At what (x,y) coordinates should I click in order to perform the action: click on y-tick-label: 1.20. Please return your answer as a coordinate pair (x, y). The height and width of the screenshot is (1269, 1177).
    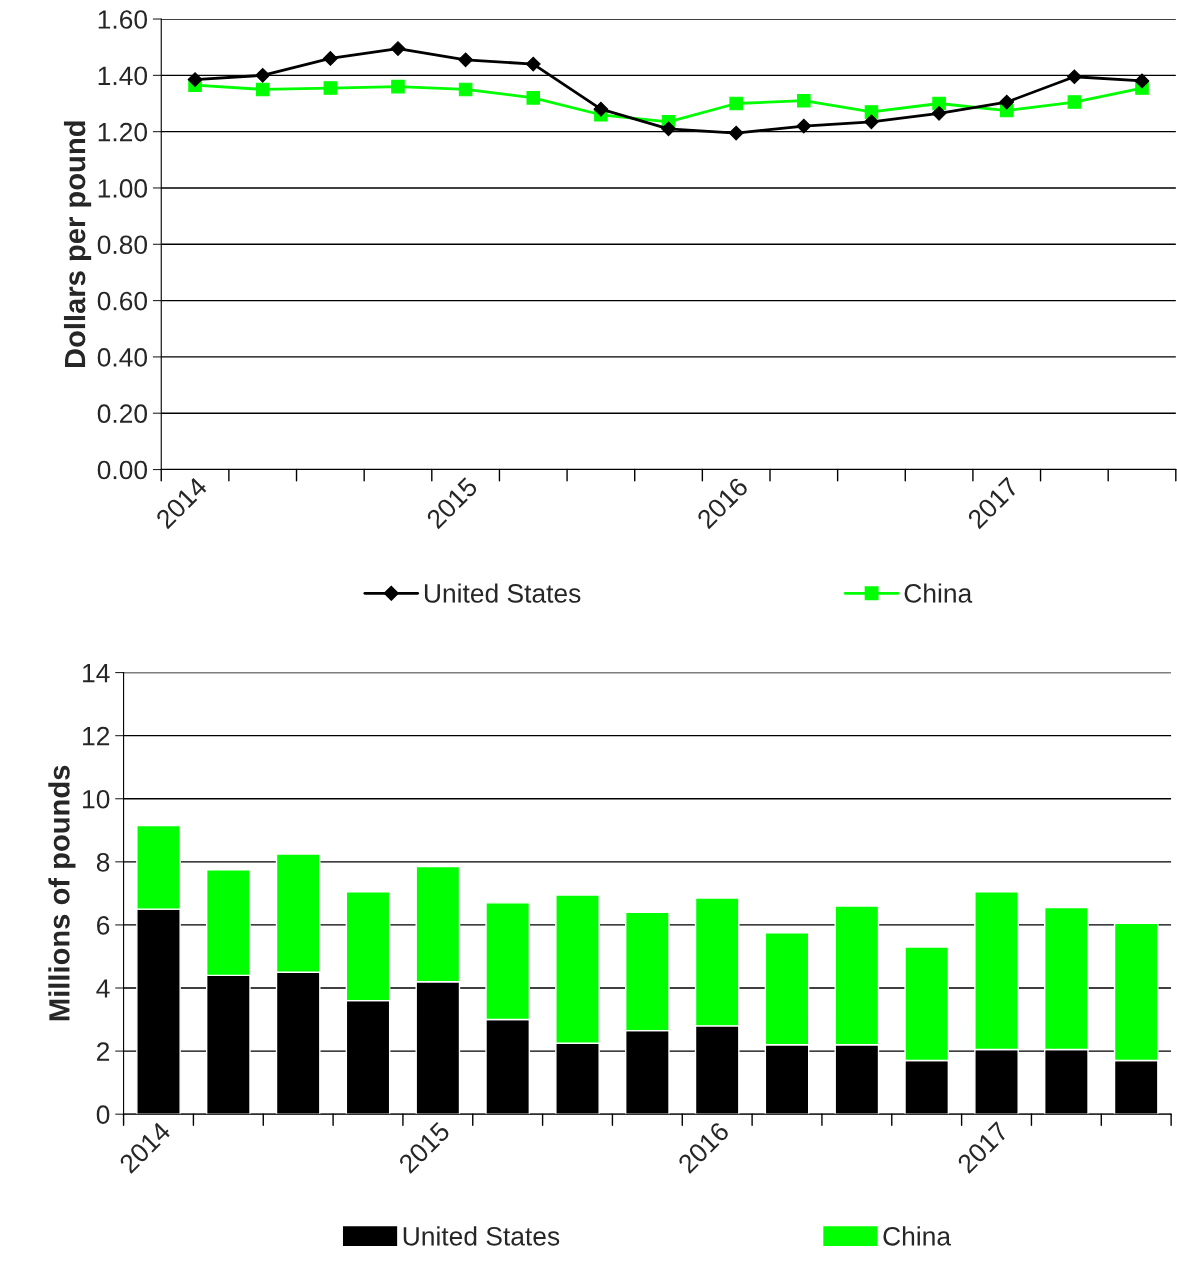
    Looking at the image, I should click on (123, 132).